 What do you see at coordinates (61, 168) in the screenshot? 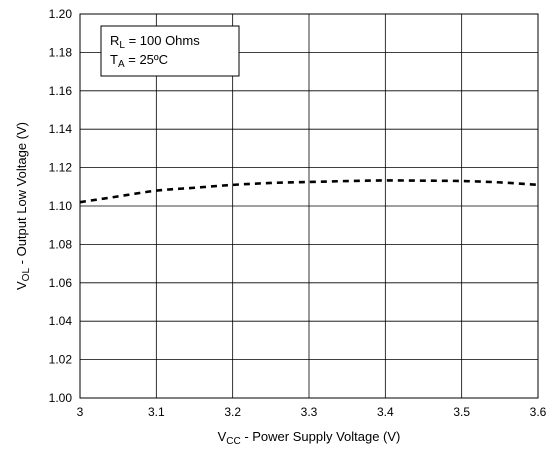
I see `y-tick-label-6: 1.12` at bounding box center [61, 168].